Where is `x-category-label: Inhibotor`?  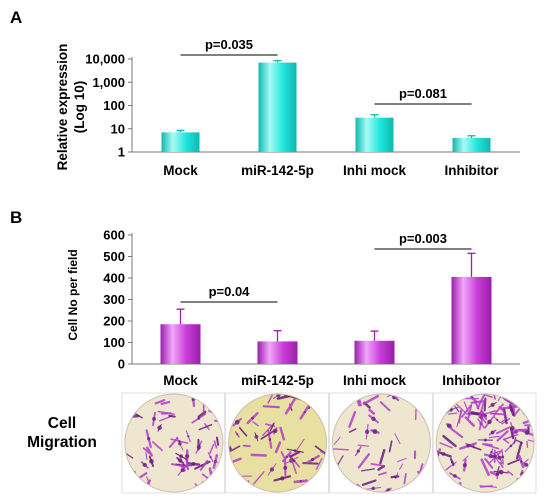
x-category-label: Inhibotor is located at coordinates (471, 380).